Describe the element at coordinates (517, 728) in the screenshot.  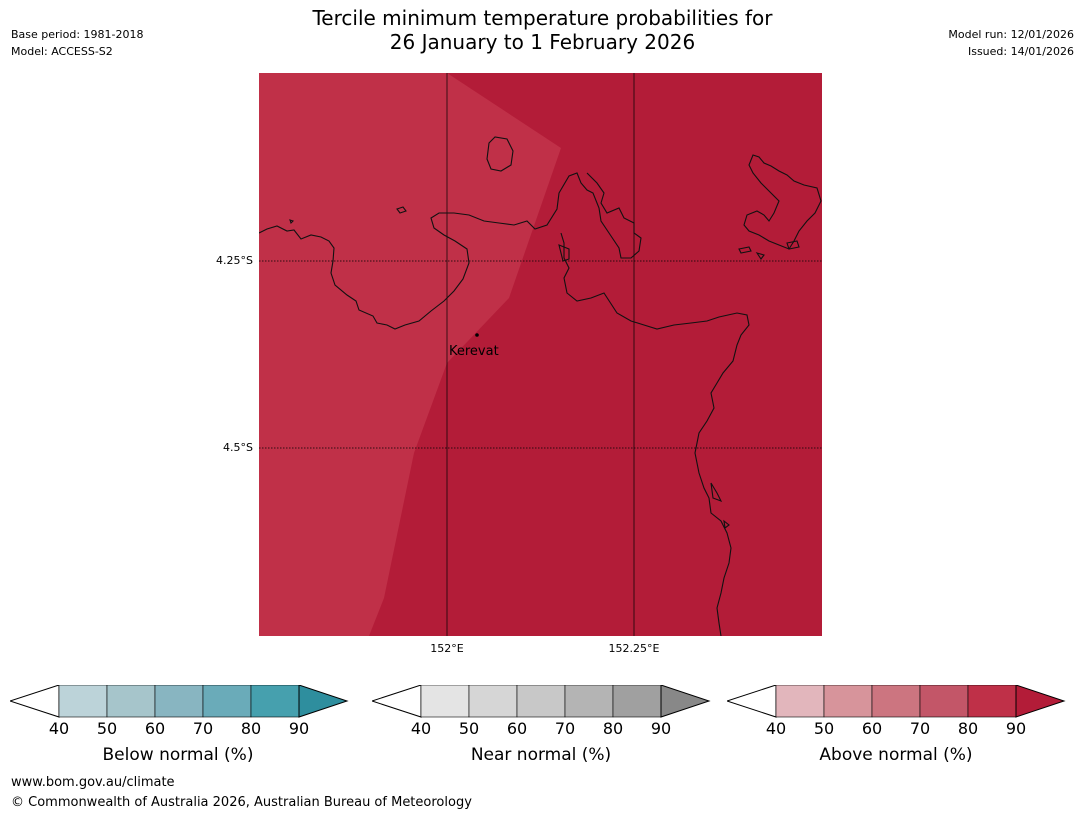
I see `tick-near-60: 60` at that location.